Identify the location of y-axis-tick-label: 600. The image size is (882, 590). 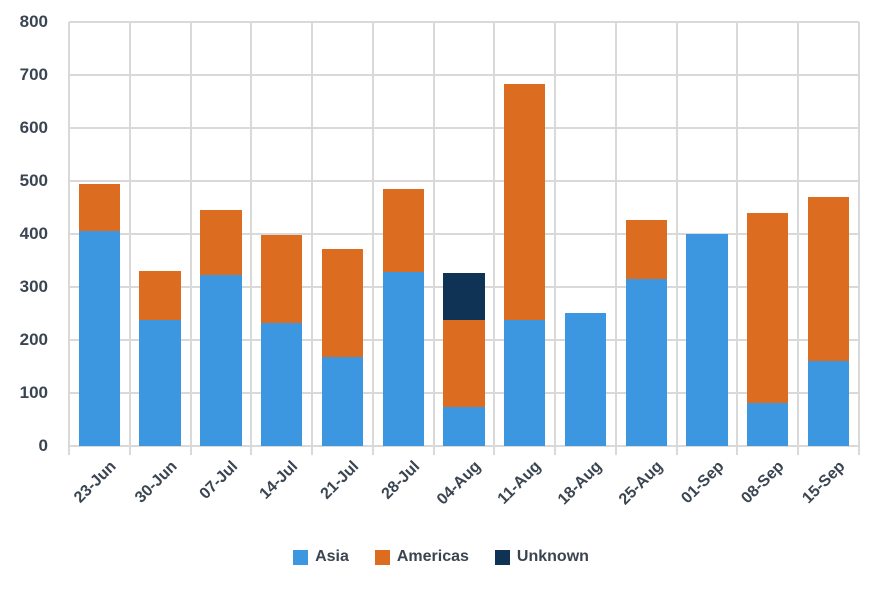
(33, 127).